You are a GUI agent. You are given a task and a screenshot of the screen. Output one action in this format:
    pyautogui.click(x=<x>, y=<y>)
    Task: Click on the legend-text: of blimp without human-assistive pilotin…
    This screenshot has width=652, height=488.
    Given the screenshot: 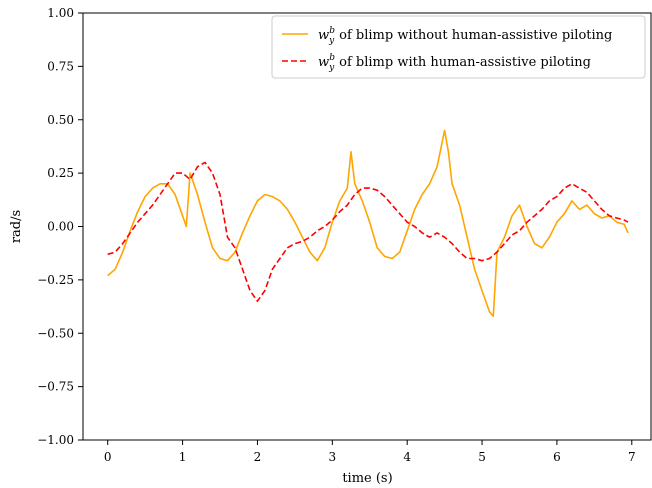 What is the action you would take?
    pyautogui.click(x=473, y=35)
    